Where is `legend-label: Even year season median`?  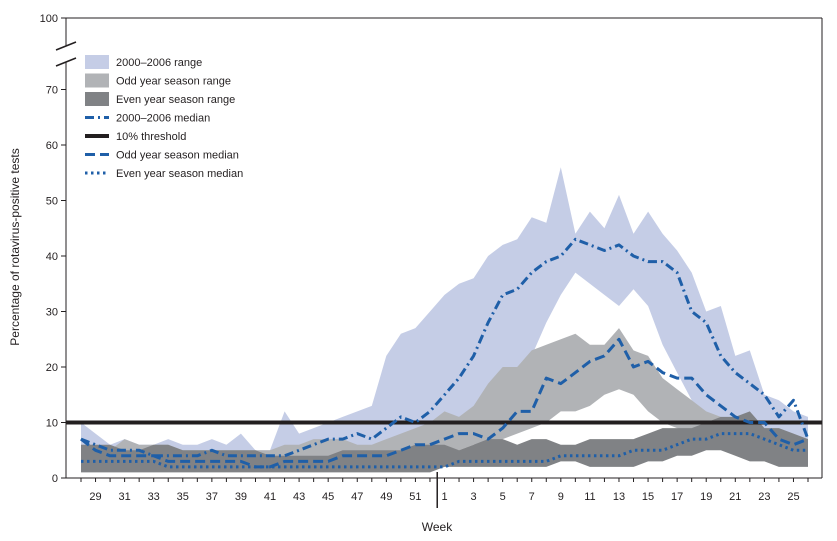 legend-label: Even year season median is located at coordinates (179, 174).